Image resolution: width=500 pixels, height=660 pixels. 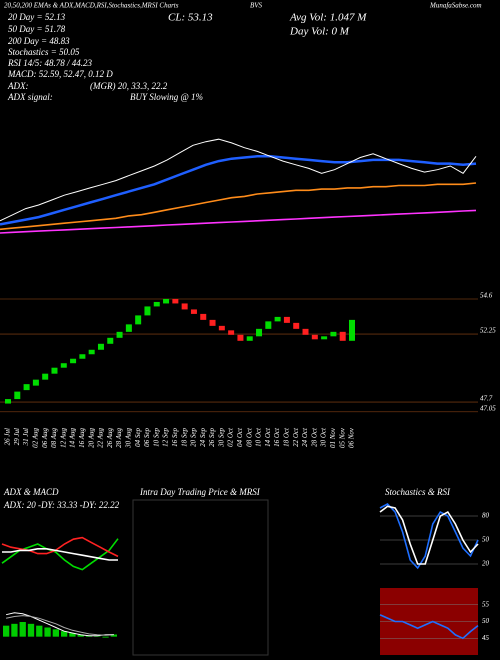 I want to click on x-tick-label: 04 Sep, so click(x=138, y=437).